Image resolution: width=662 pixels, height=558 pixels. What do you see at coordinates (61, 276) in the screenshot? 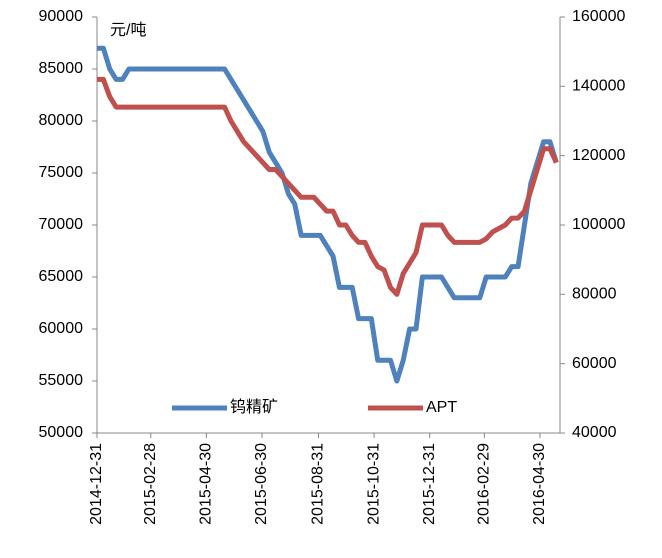
I see `y-tick-label: 65000` at bounding box center [61, 276].